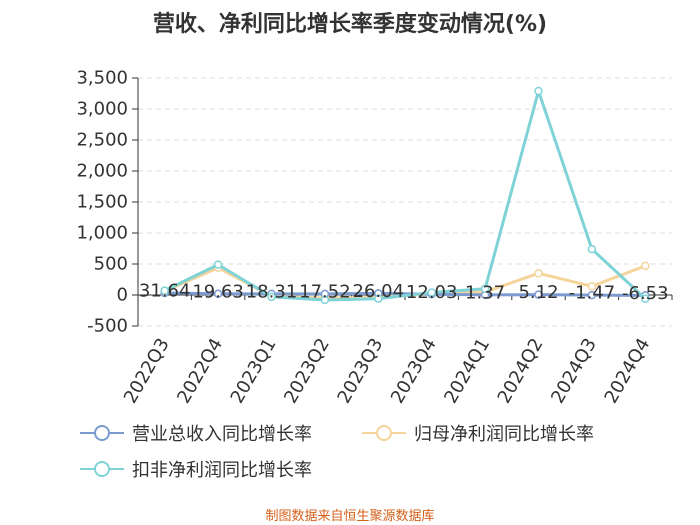 This screenshot has width=700, height=525. What do you see at coordinates (384, 433) in the screenshot?
I see `legend-net-profit-icon` at bounding box center [384, 433].